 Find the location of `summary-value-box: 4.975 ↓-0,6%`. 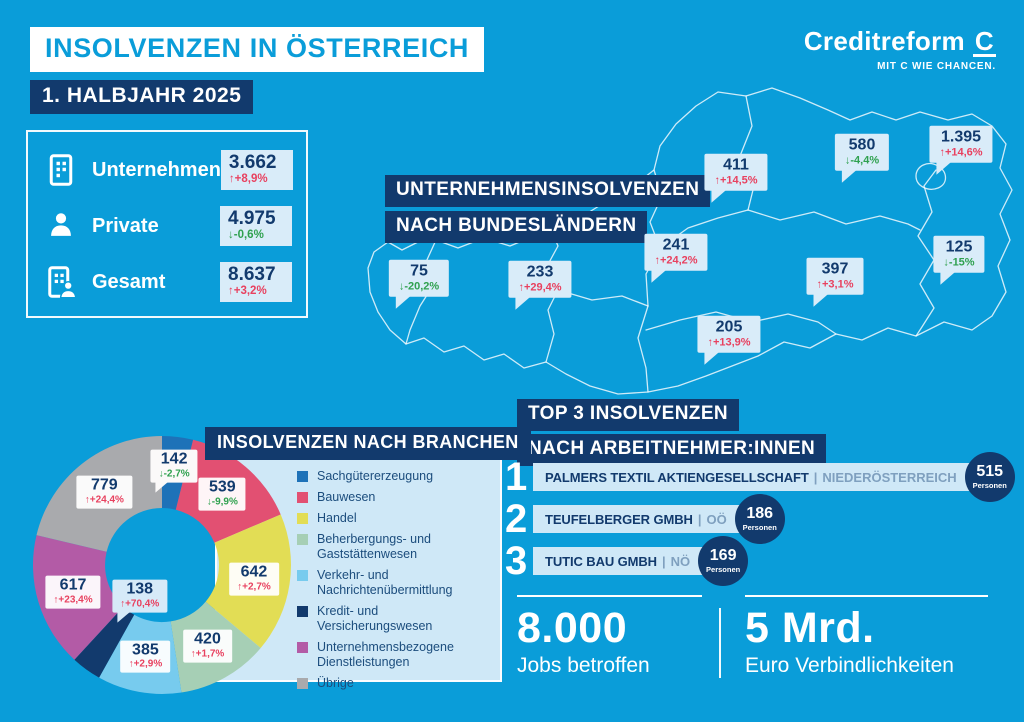

summary-value-box: 4.975 ↓-0,6% is located at coordinates (256, 226).